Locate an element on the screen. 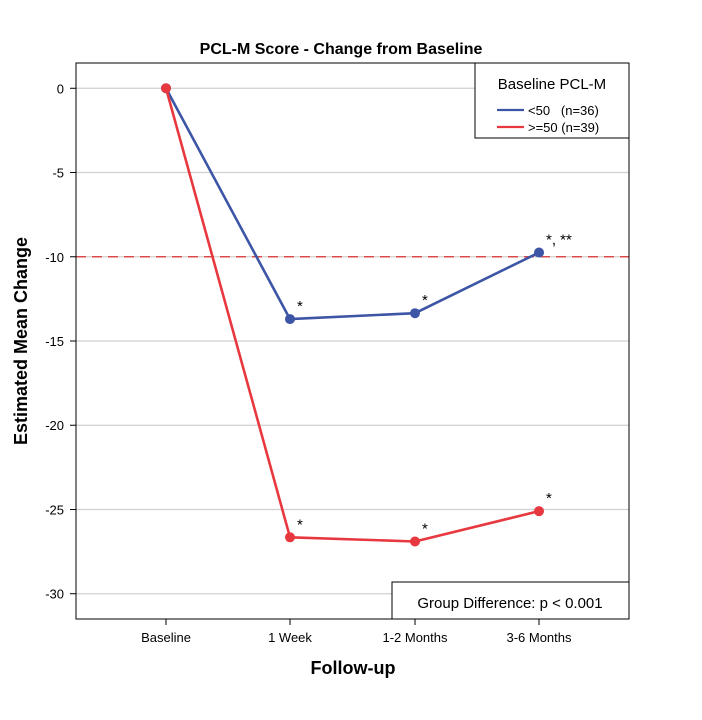 Image resolution: width=702 pixels, height=720 pixels. y-tick-label: -25 is located at coordinates (54, 509).